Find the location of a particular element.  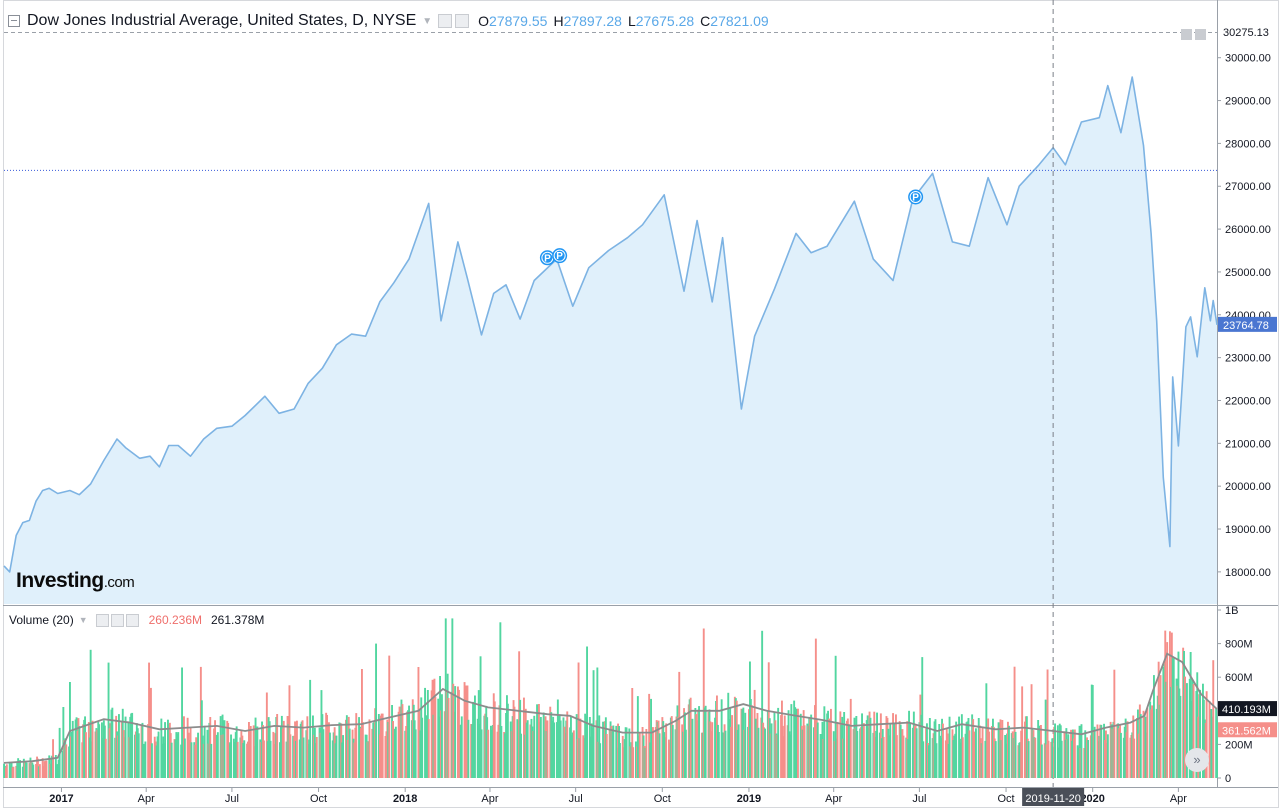

open-value: 27879.55 is located at coordinates (518, 21).